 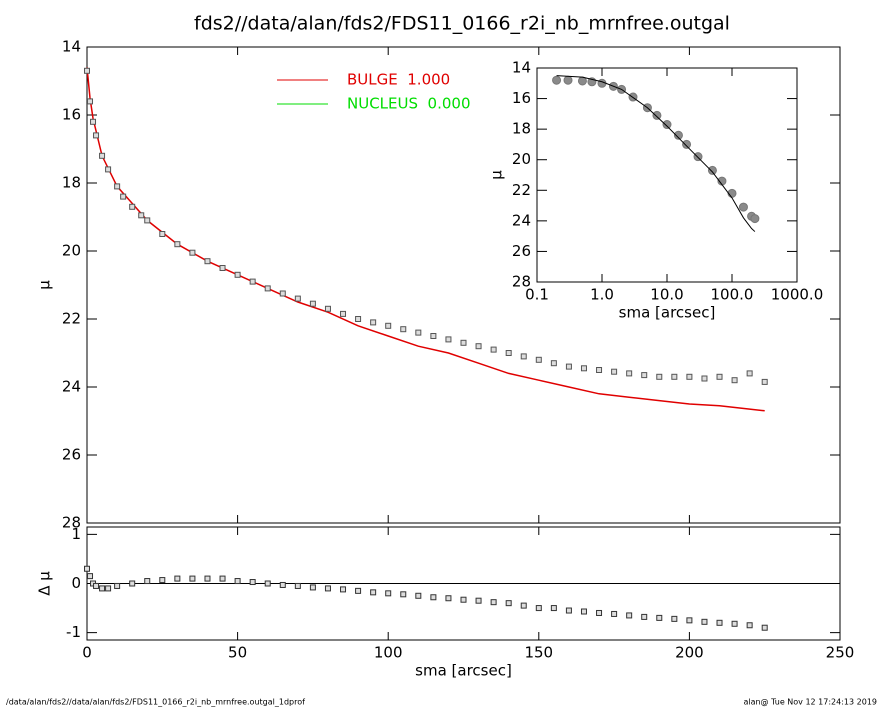 I want to click on x-tick-label: 0.1, so click(x=537, y=295).